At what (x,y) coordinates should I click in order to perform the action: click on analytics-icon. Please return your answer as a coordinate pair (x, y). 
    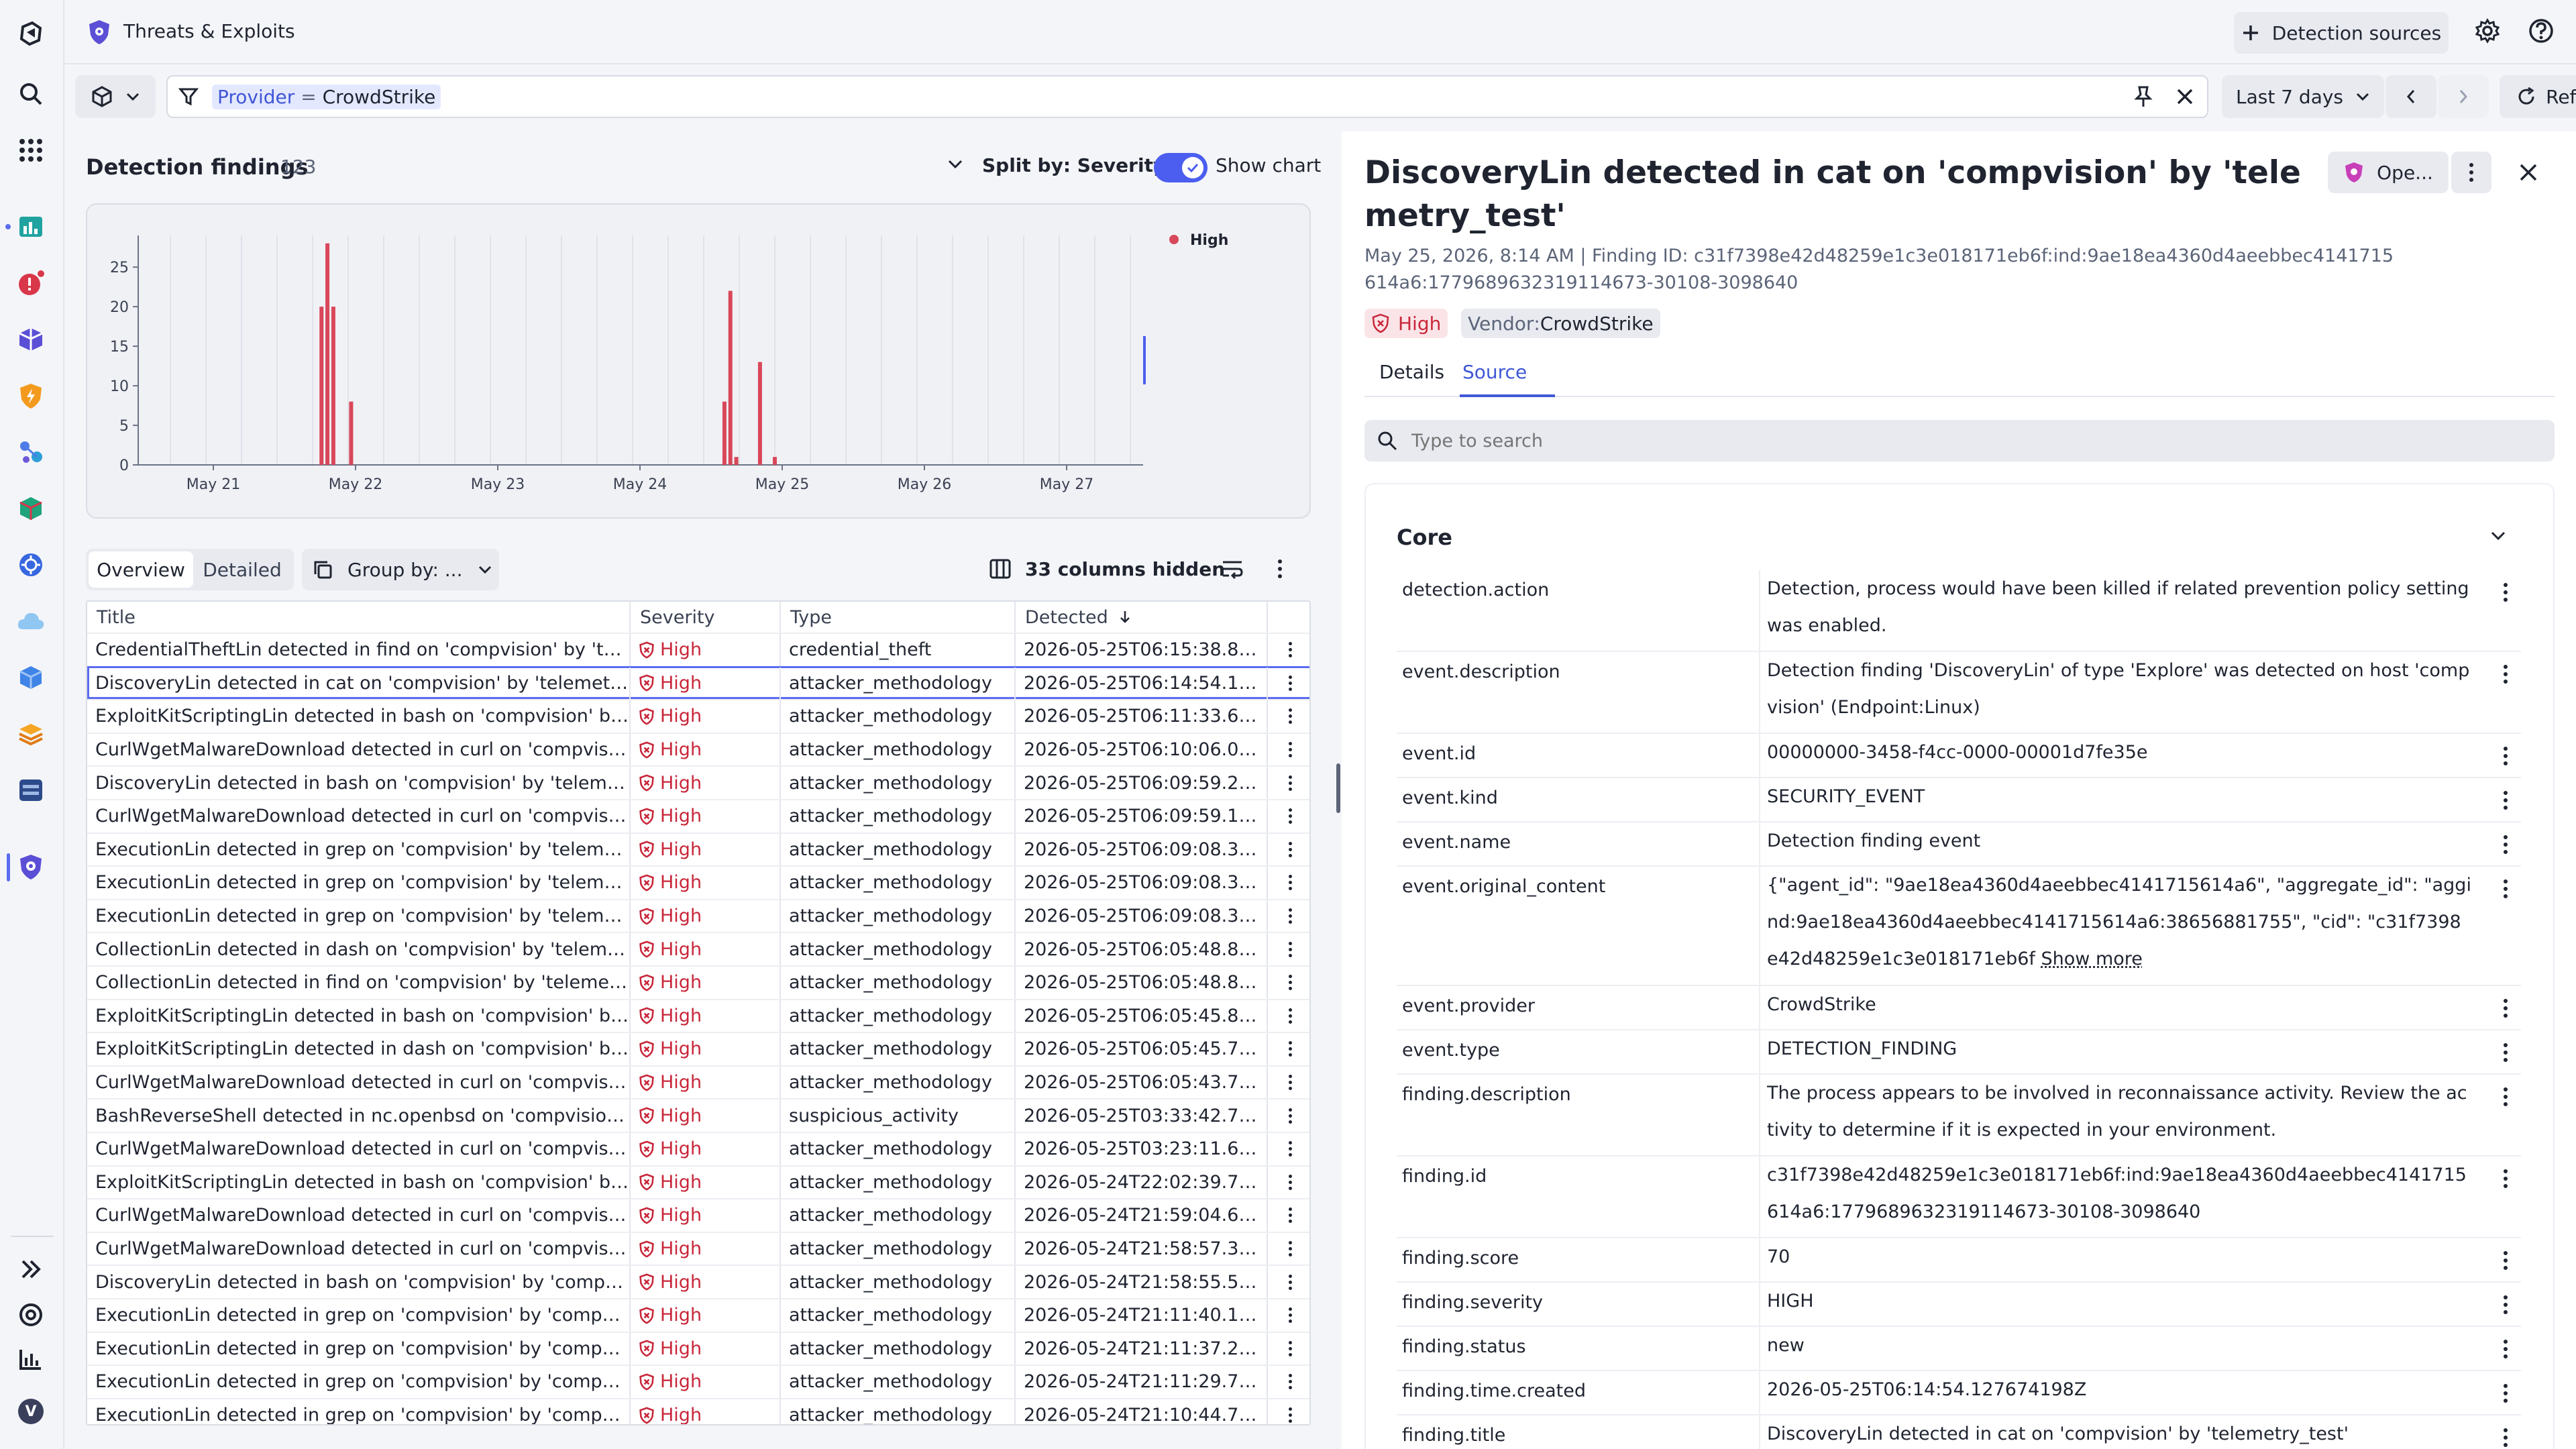
    Looking at the image, I should click on (31, 1359).